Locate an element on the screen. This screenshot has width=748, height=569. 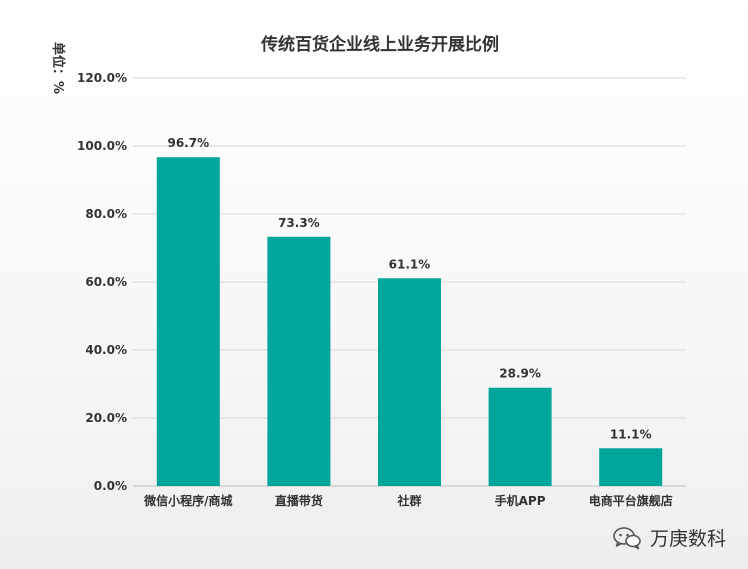
data-label: 61.1% is located at coordinates (410, 264).